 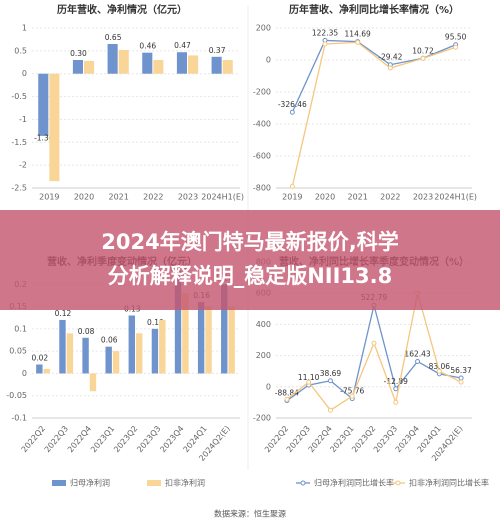 I want to click on y-tick-label: -0.05, so click(x=16, y=395).